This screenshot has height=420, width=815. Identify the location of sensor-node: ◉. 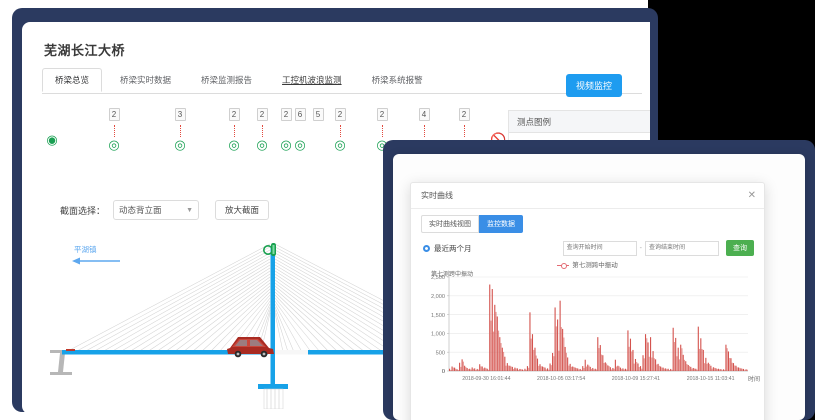
(52, 125).